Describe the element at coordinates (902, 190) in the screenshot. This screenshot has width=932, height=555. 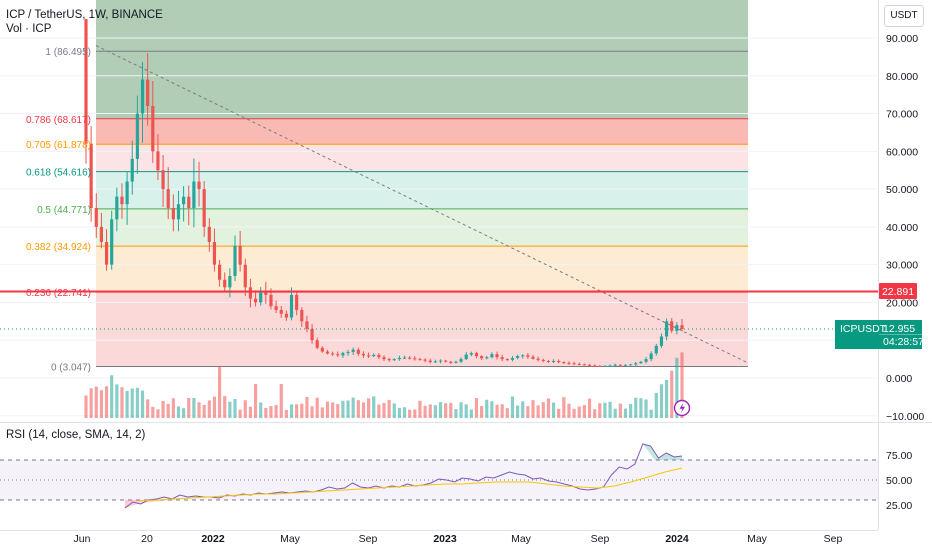
I see `price-tick-label: 50.000` at that location.